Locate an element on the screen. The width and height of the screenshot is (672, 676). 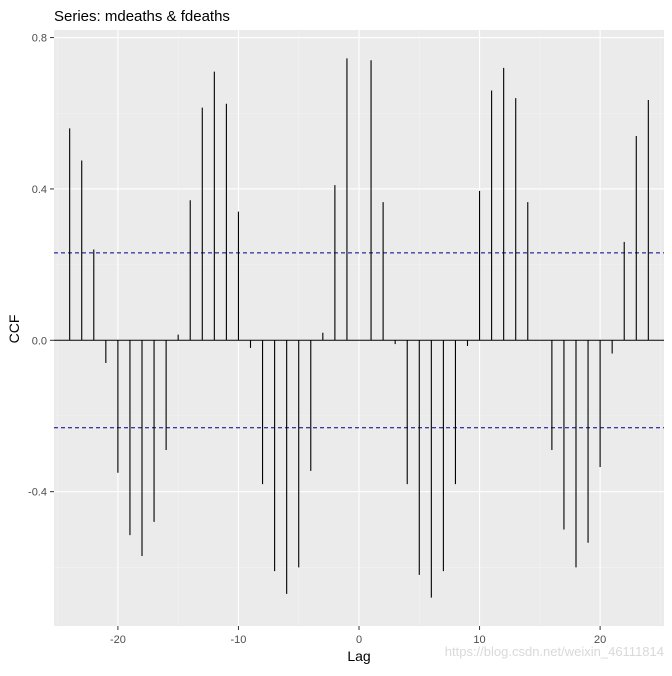
x-tick-label: -20 is located at coordinates (118, 640).